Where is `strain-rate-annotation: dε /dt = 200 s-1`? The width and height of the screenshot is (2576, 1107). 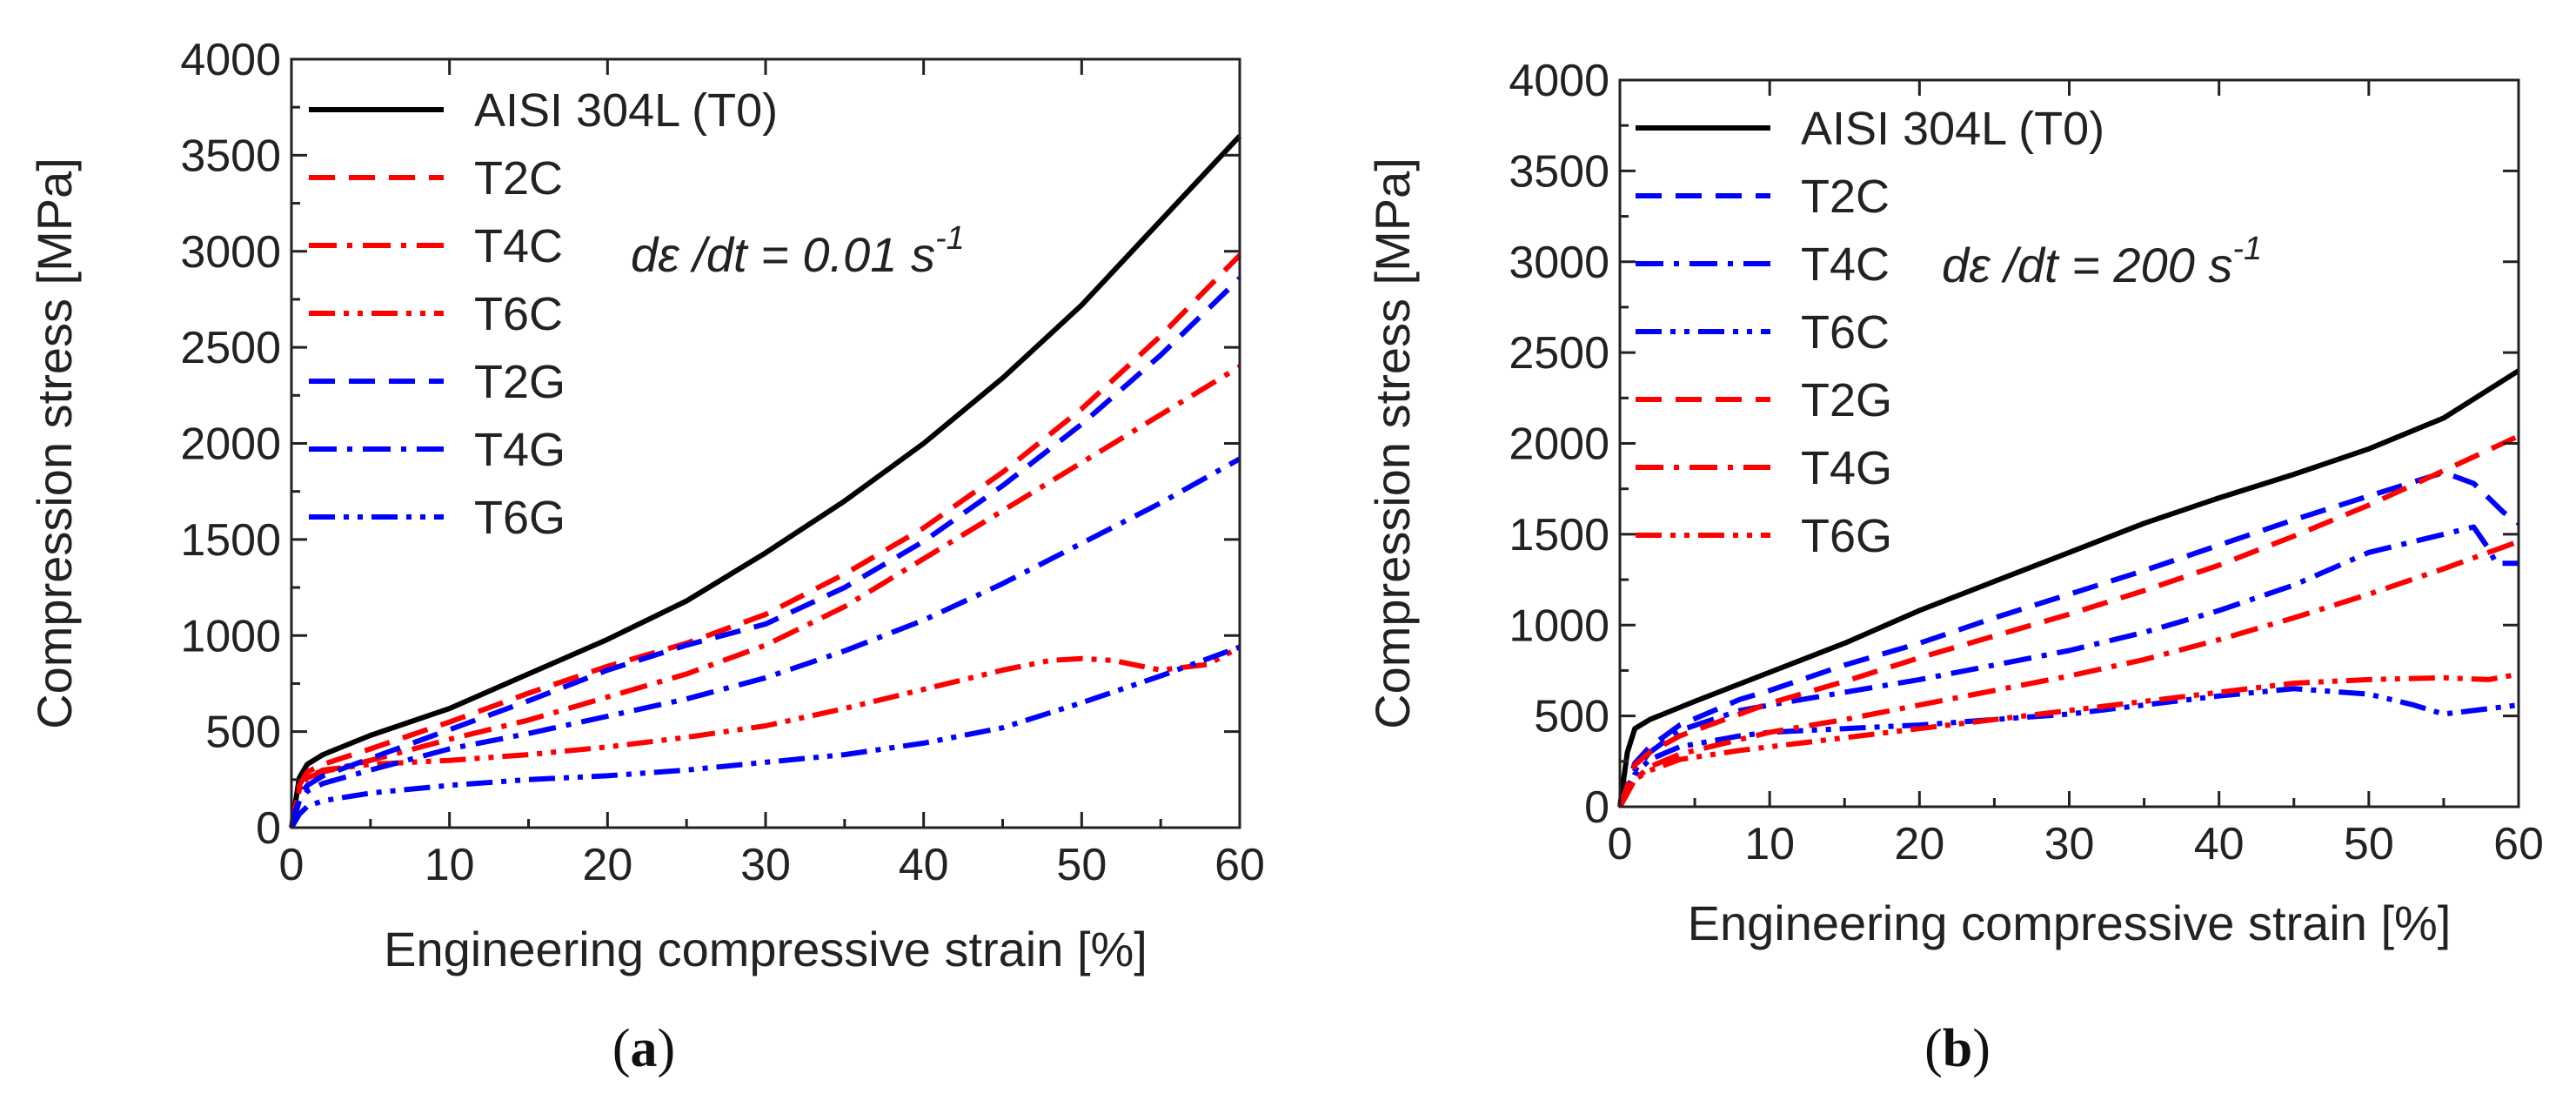 strain-rate-annotation: dε /dt = 200 s-1 is located at coordinates (2102, 261).